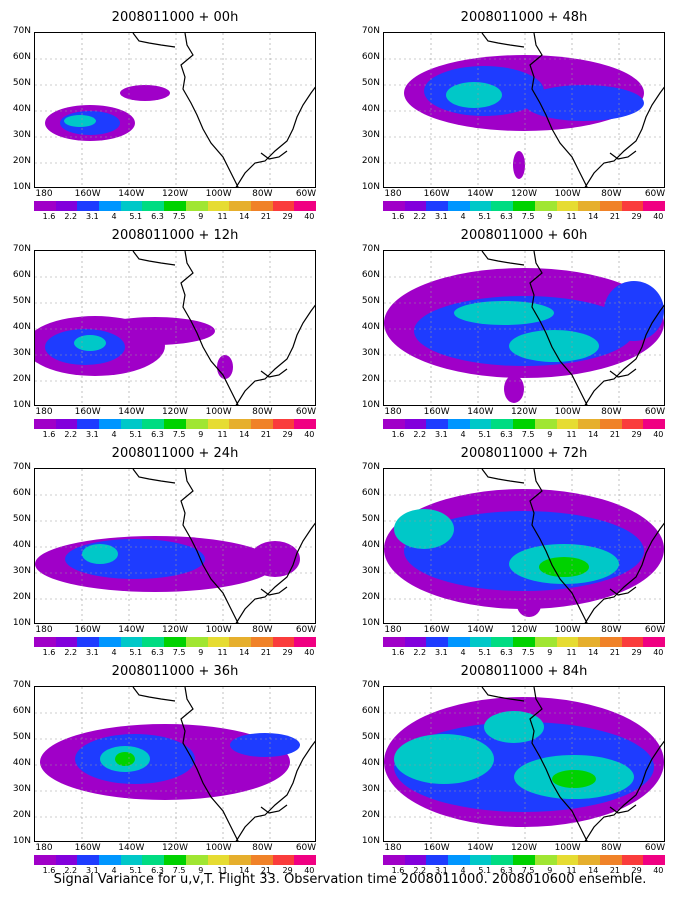 This screenshot has height=900, width=700. Describe the element at coordinates (175, 235) in the screenshot. I see `panel-title: 2008011000 + 12h` at that location.